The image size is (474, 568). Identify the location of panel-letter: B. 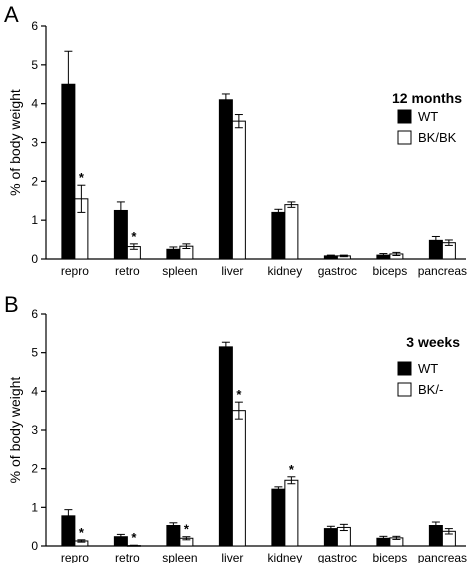
(11, 304).